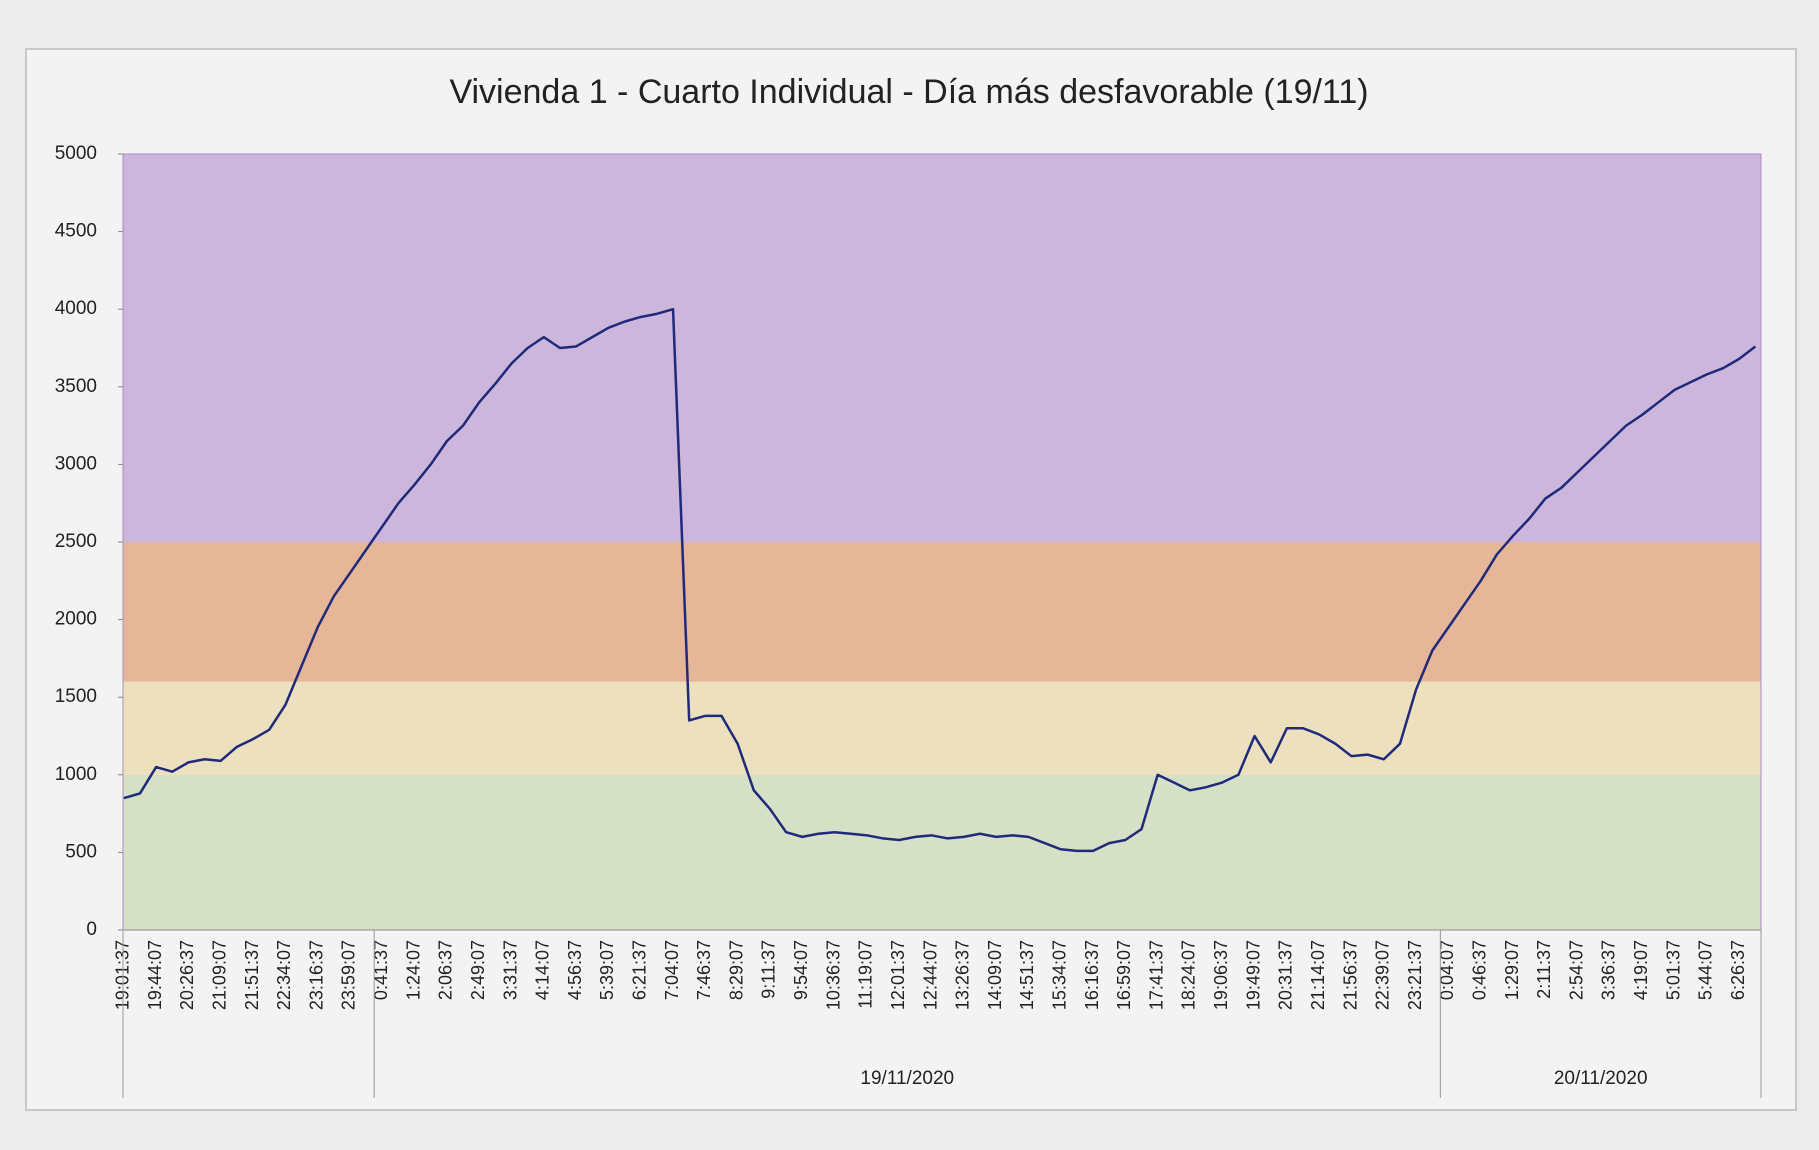 This screenshot has width=1819, height=1150. Describe the element at coordinates (1318, 975) in the screenshot. I see `x-tick-label: 21:14:07` at that location.